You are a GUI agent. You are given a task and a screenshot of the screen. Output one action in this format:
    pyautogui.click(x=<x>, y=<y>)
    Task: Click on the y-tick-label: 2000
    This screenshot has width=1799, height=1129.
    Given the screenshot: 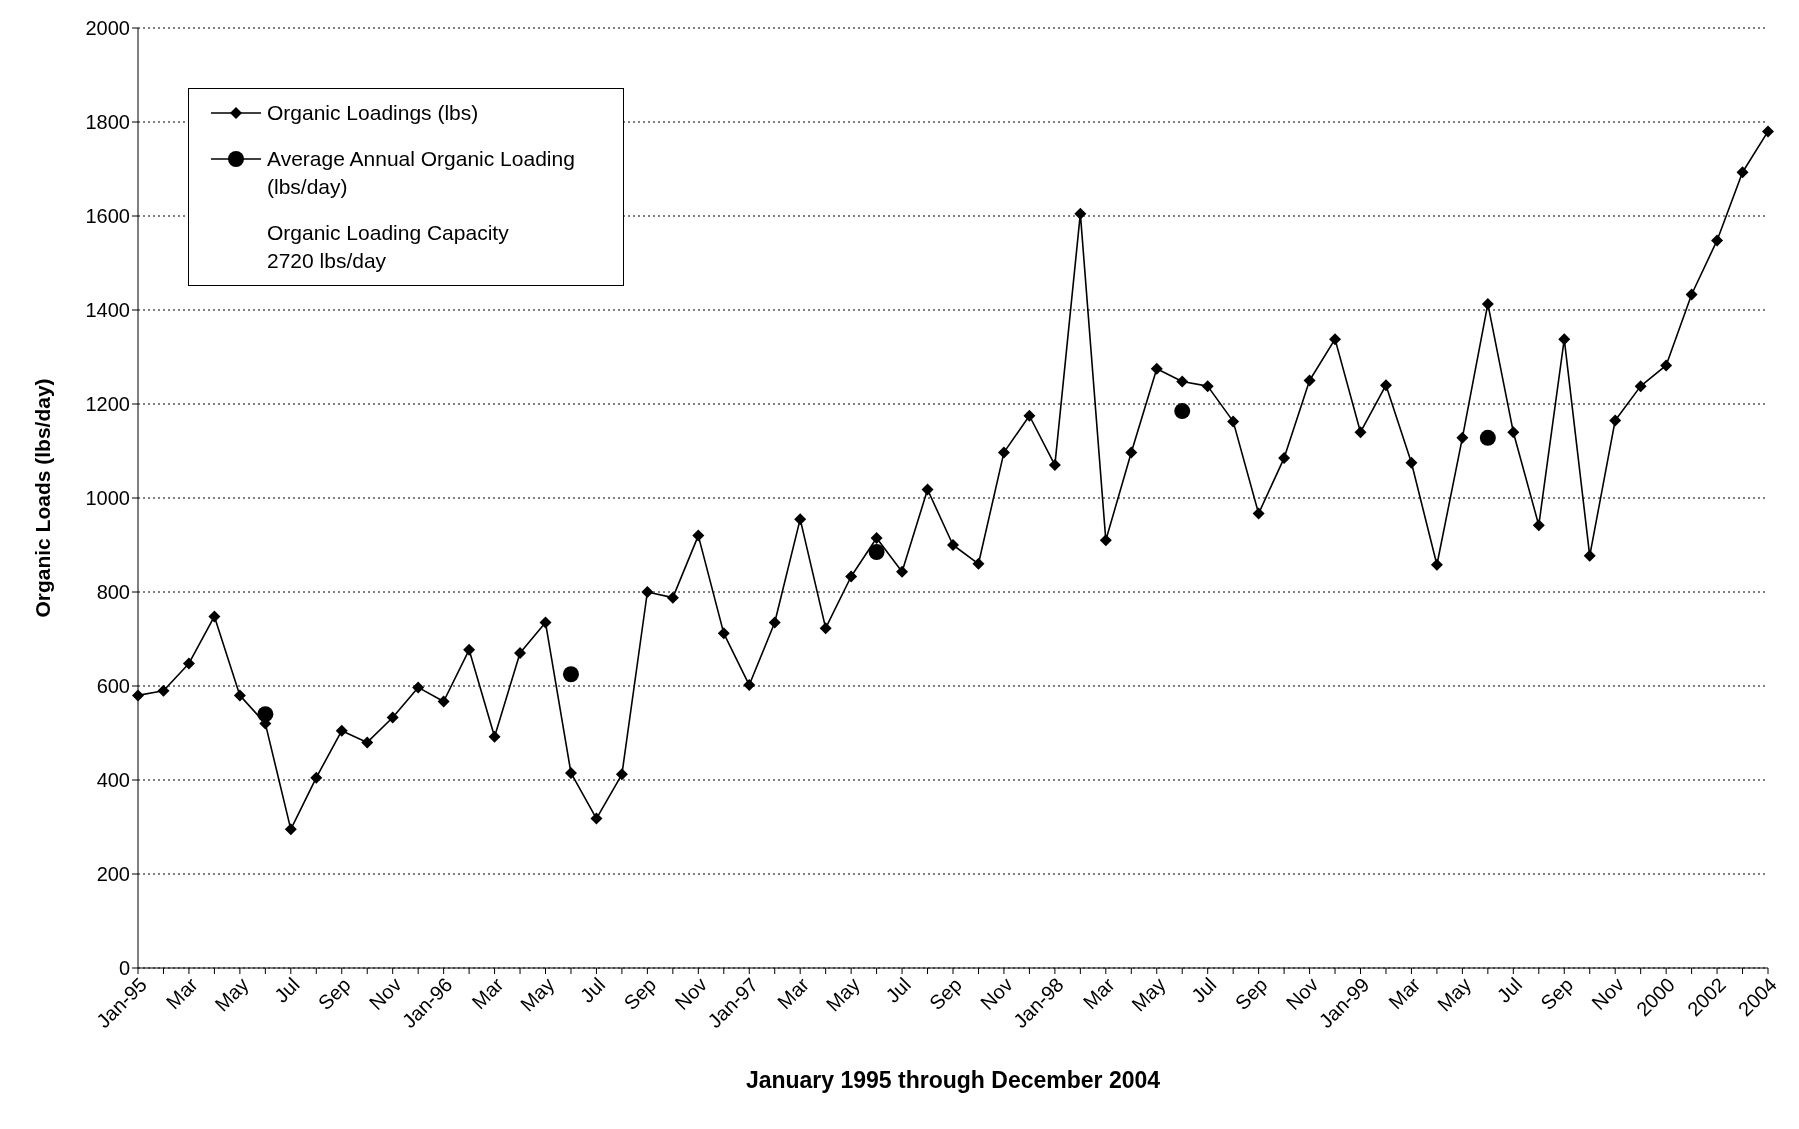 What is the action you would take?
    pyautogui.click(x=107, y=28)
    